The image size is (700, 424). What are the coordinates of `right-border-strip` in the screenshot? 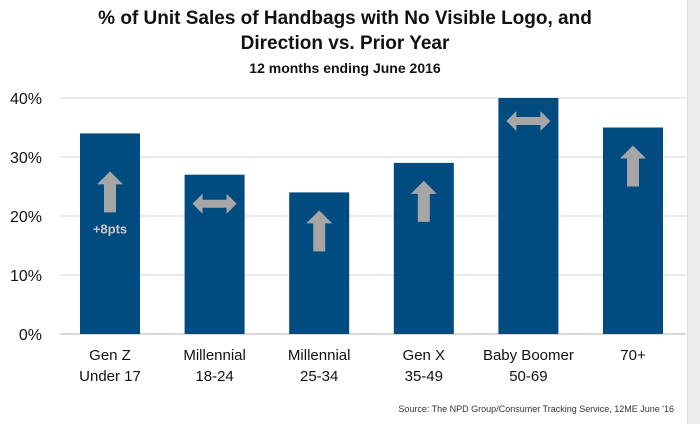 It's located at (693, 212).